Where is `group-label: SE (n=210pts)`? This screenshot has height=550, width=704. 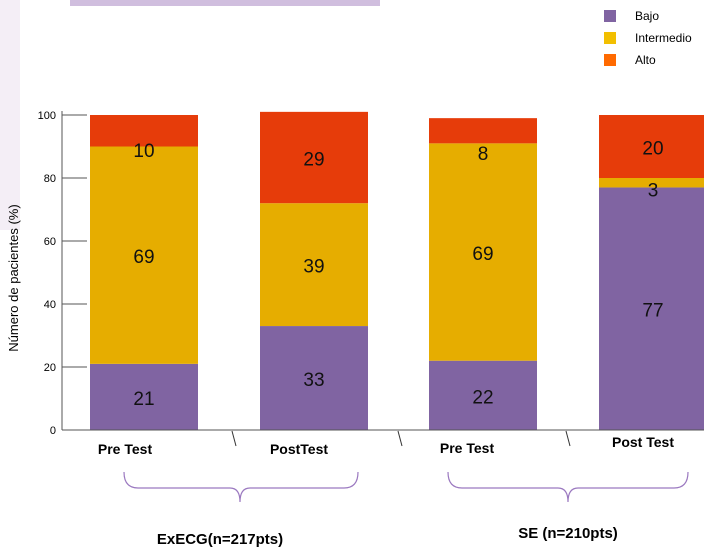
group-label: SE (n=210pts) is located at coordinates (568, 533).